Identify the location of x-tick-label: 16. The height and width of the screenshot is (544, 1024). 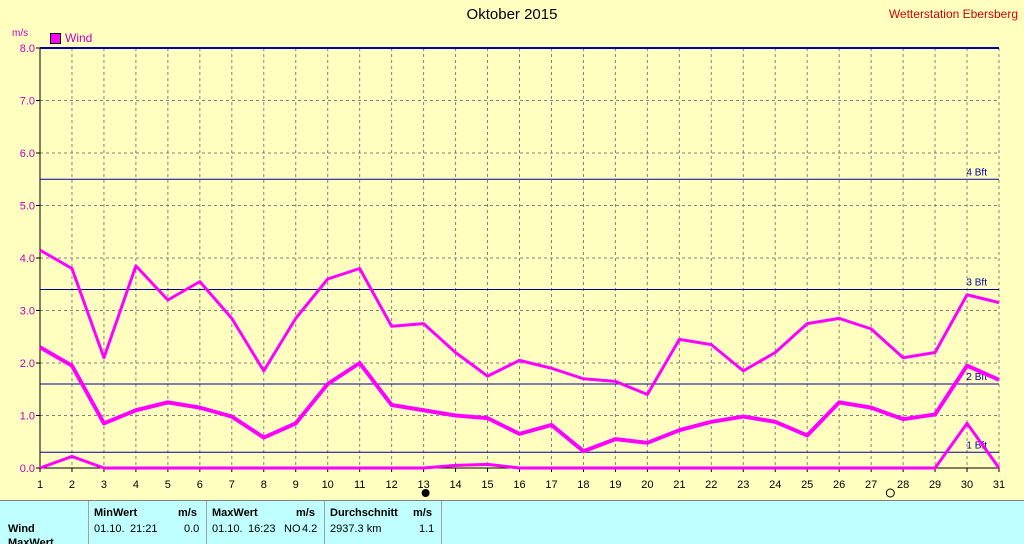
(519, 485).